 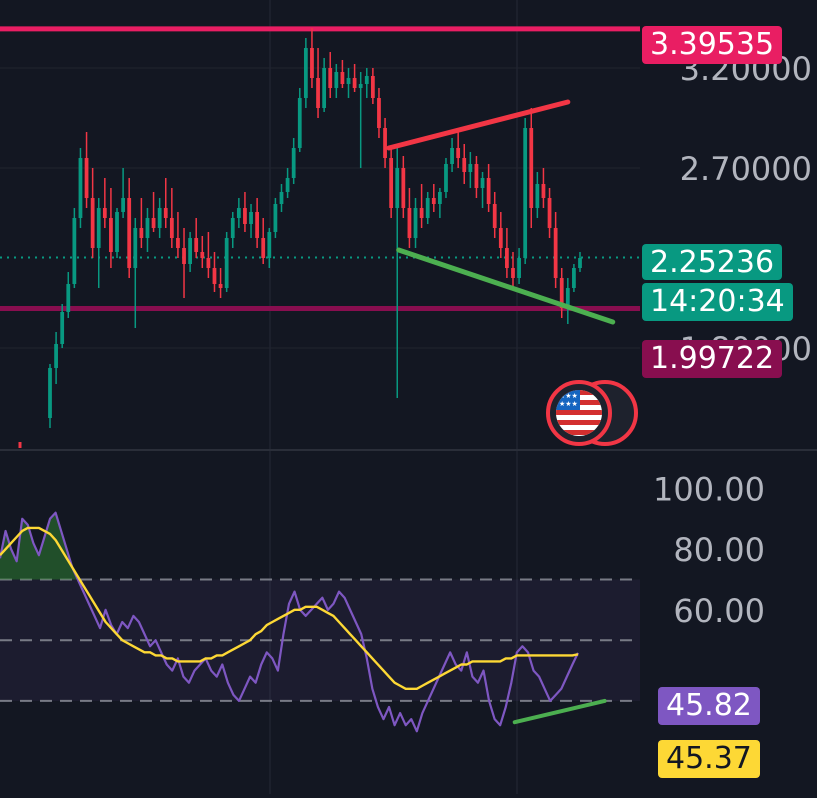 What do you see at coordinates (746, 169) in the screenshot?
I see `price-axis-tick-label: 2.70000` at bounding box center [746, 169].